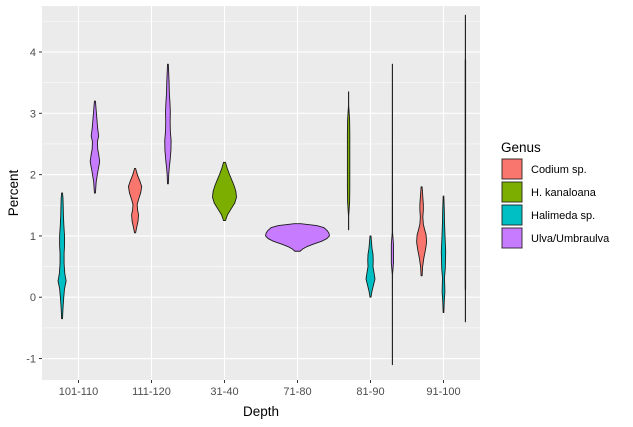 Image resolution: width=633 pixels, height=427 pixels. I want to click on y-tick-label: 2, so click(33, 176).